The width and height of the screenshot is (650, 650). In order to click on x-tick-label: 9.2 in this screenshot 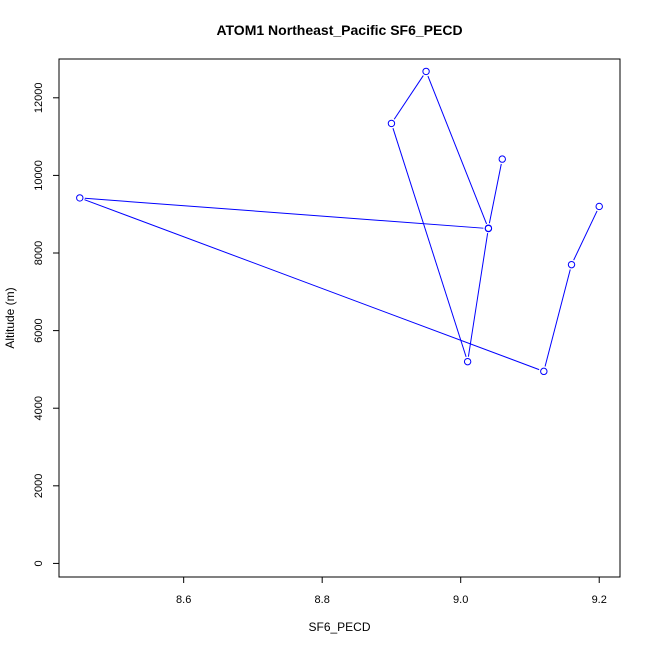, I will do `click(599, 600)`.